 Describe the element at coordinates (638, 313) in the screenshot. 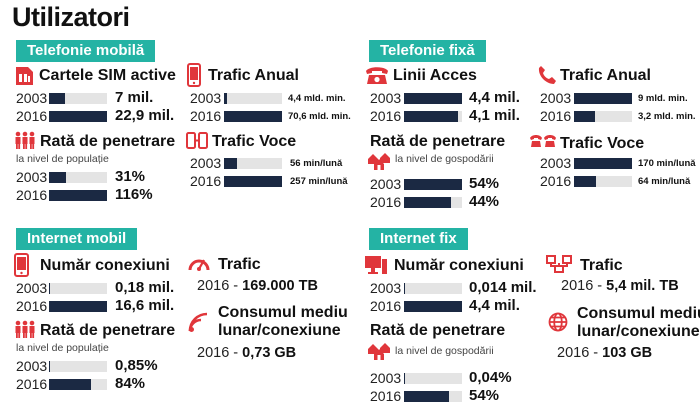

I see `fi-consumption-label-1: Consumul mediu` at that location.